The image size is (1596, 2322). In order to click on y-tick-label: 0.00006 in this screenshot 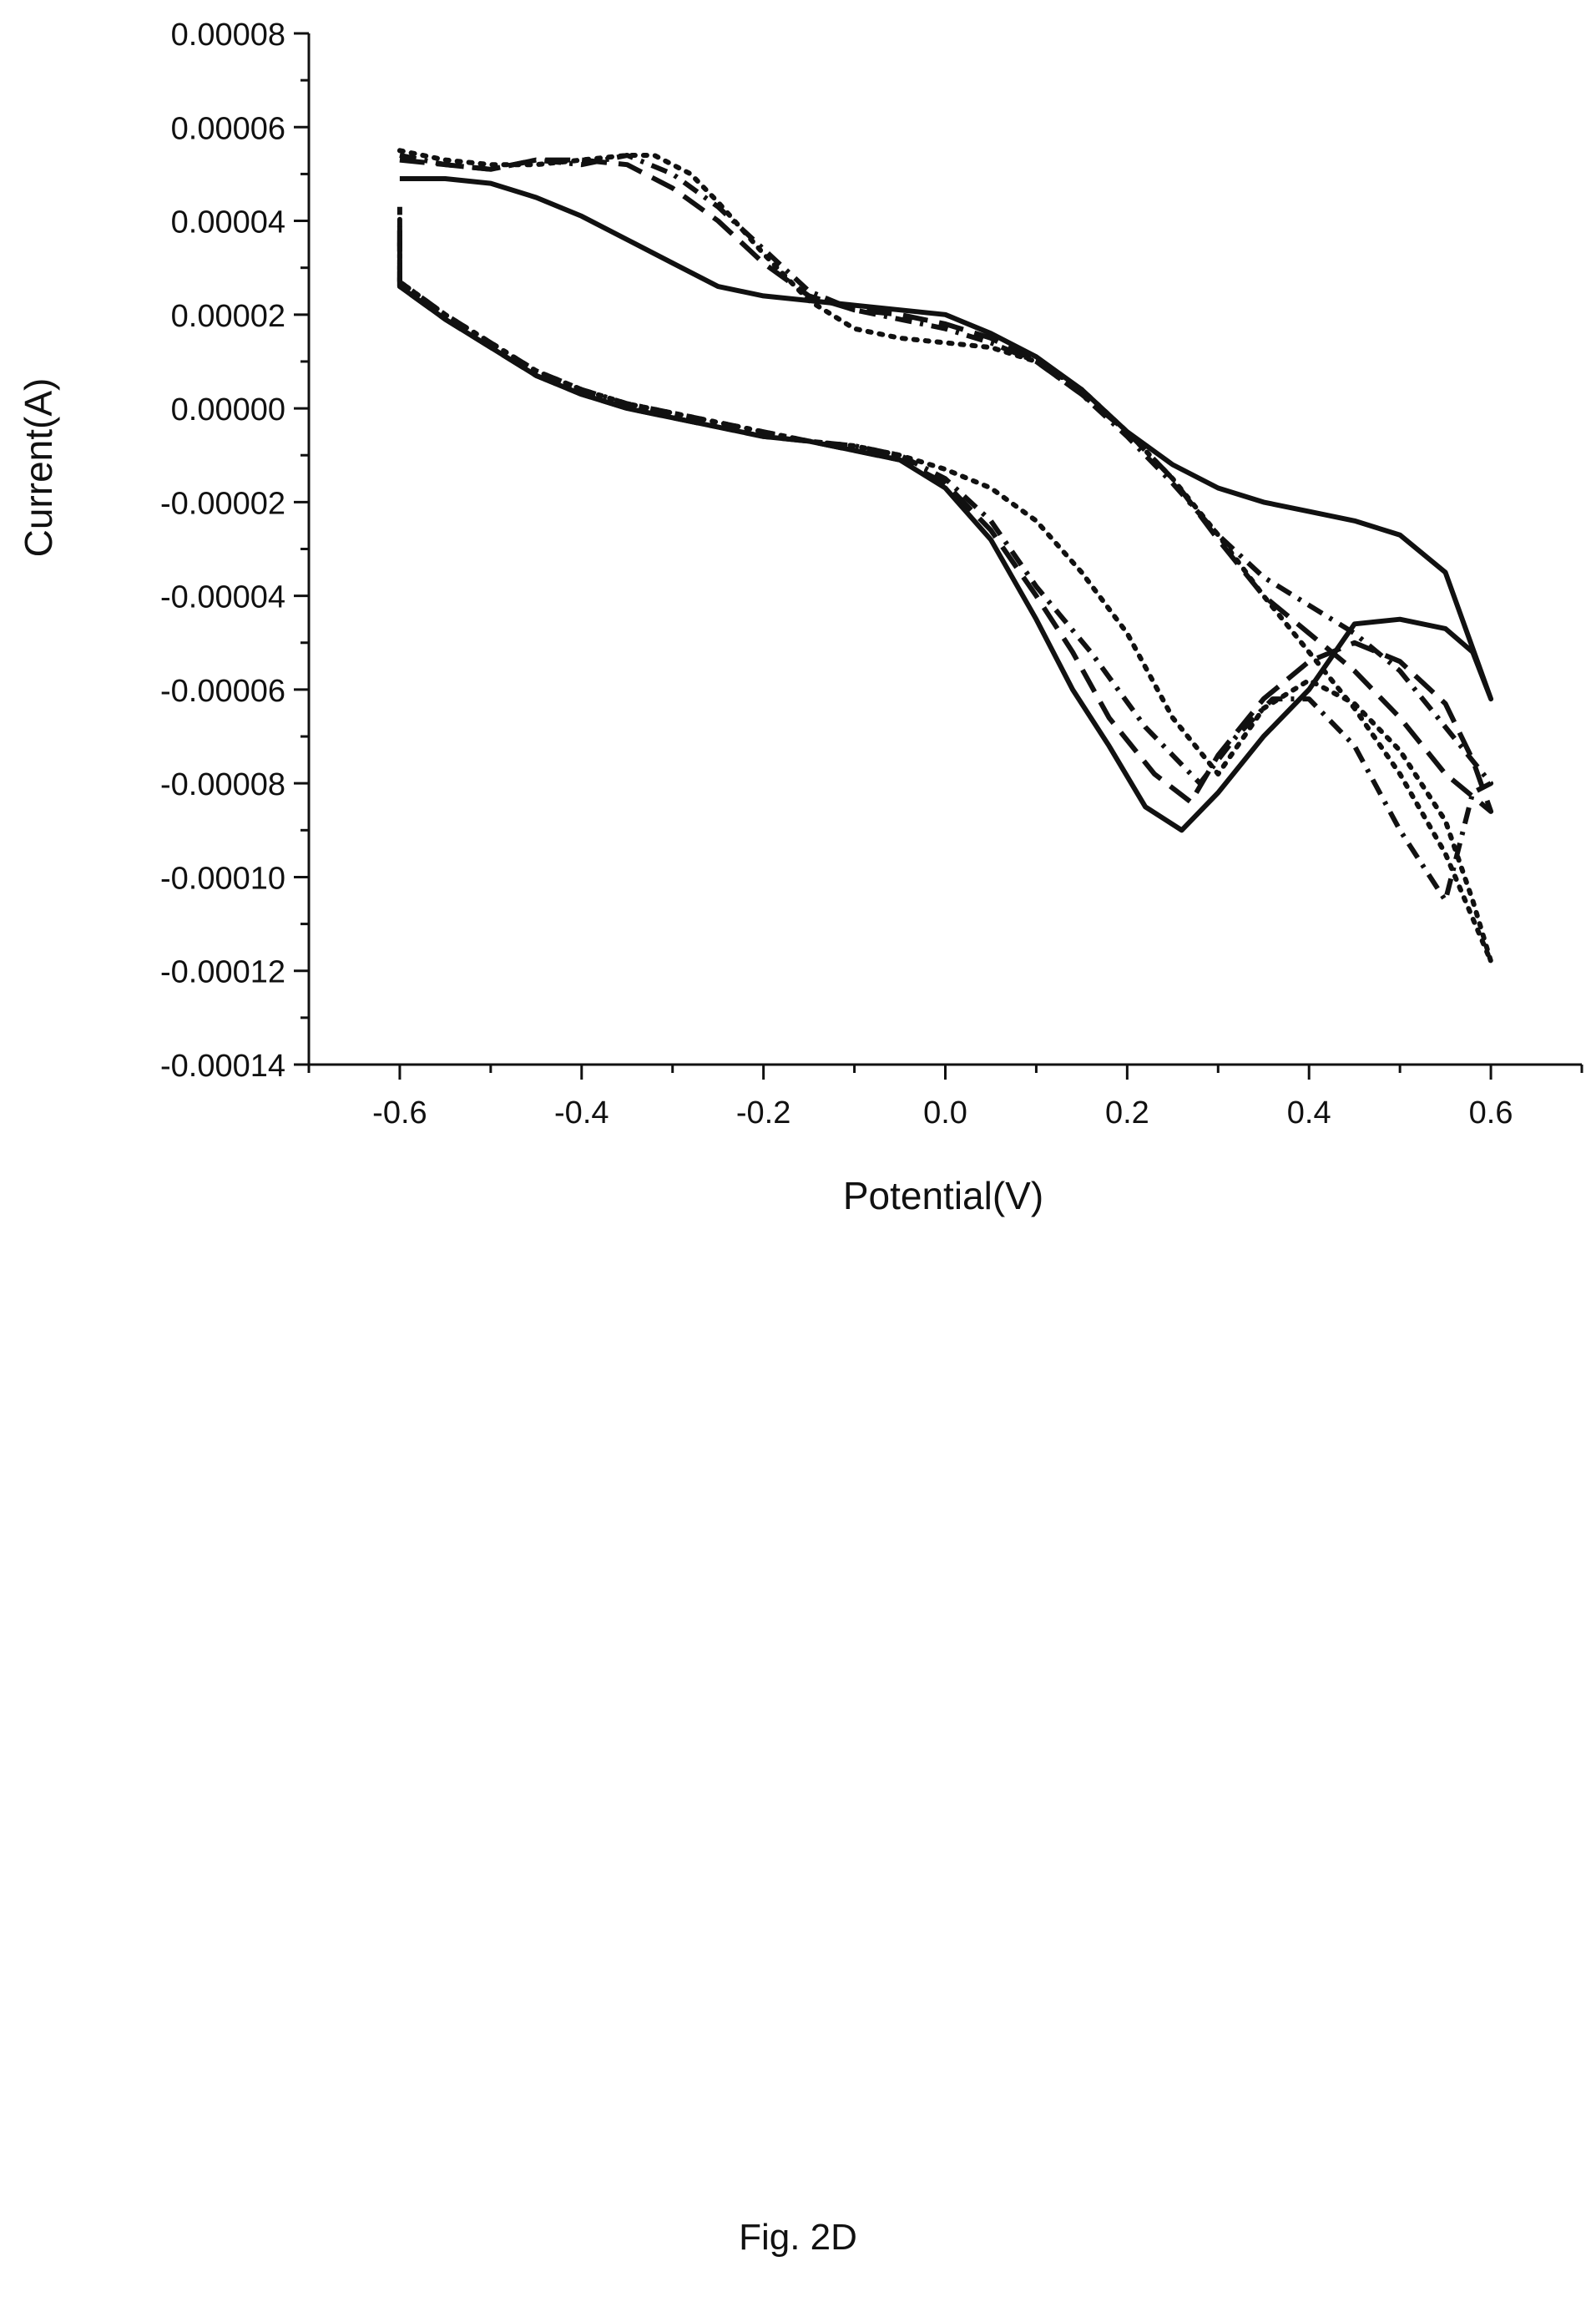, I will do `click(228, 128)`.